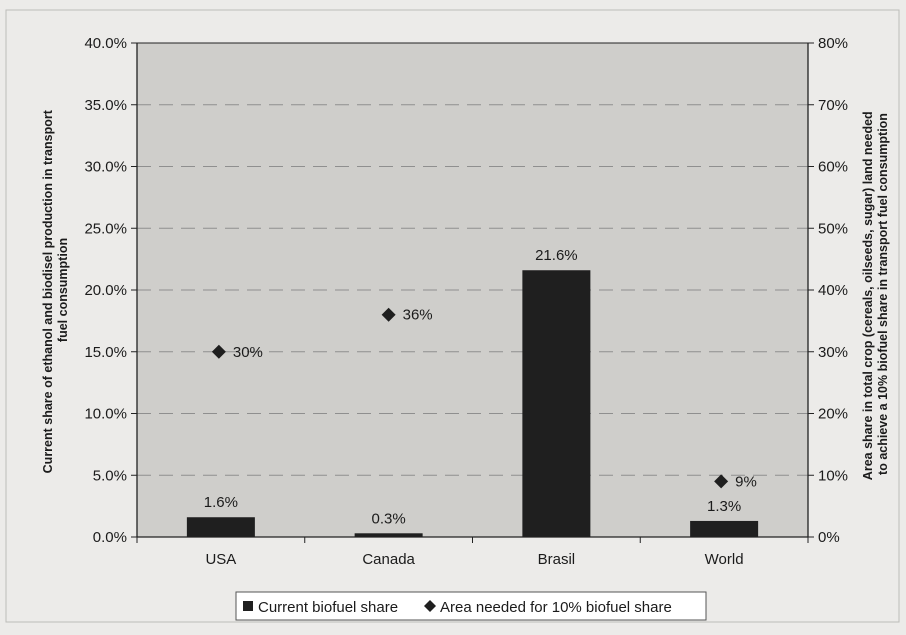 The width and height of the screenshot is (906, 635). I want to click on legend-marker-swatch, so click(430, 606).